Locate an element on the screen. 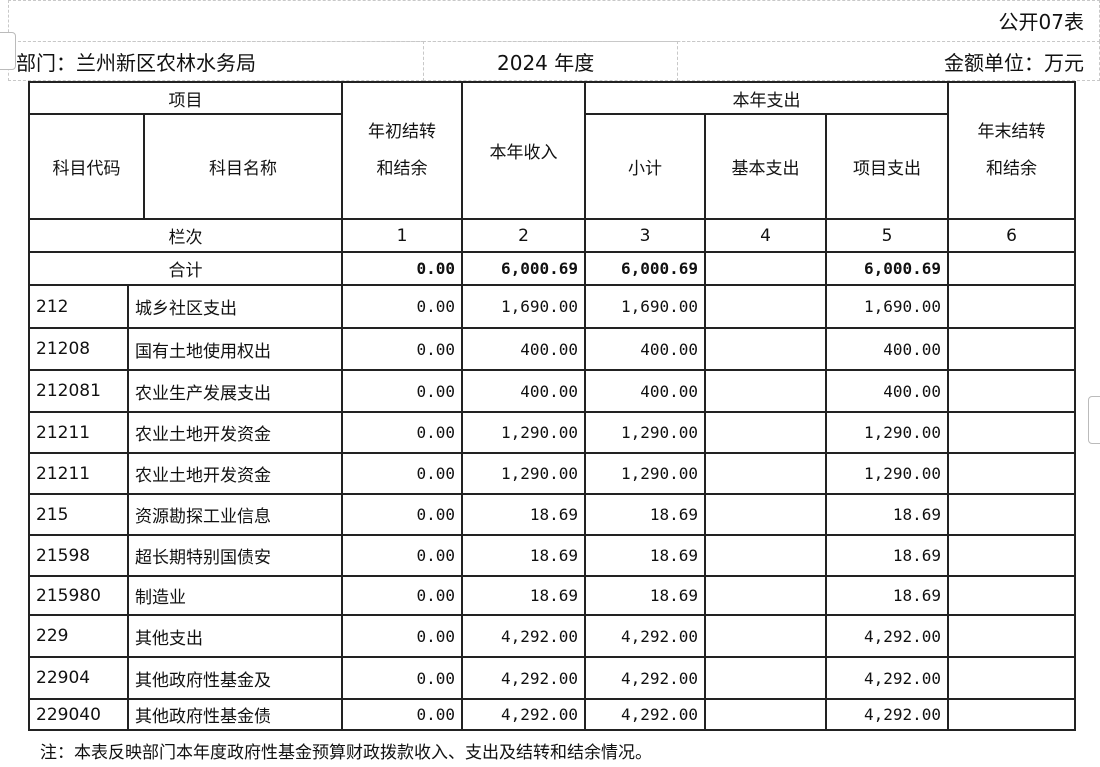  table-row: 212081 农业生产发展支出 0.00 400.00 400.00 400.00 is located at coordinates (552, 391).